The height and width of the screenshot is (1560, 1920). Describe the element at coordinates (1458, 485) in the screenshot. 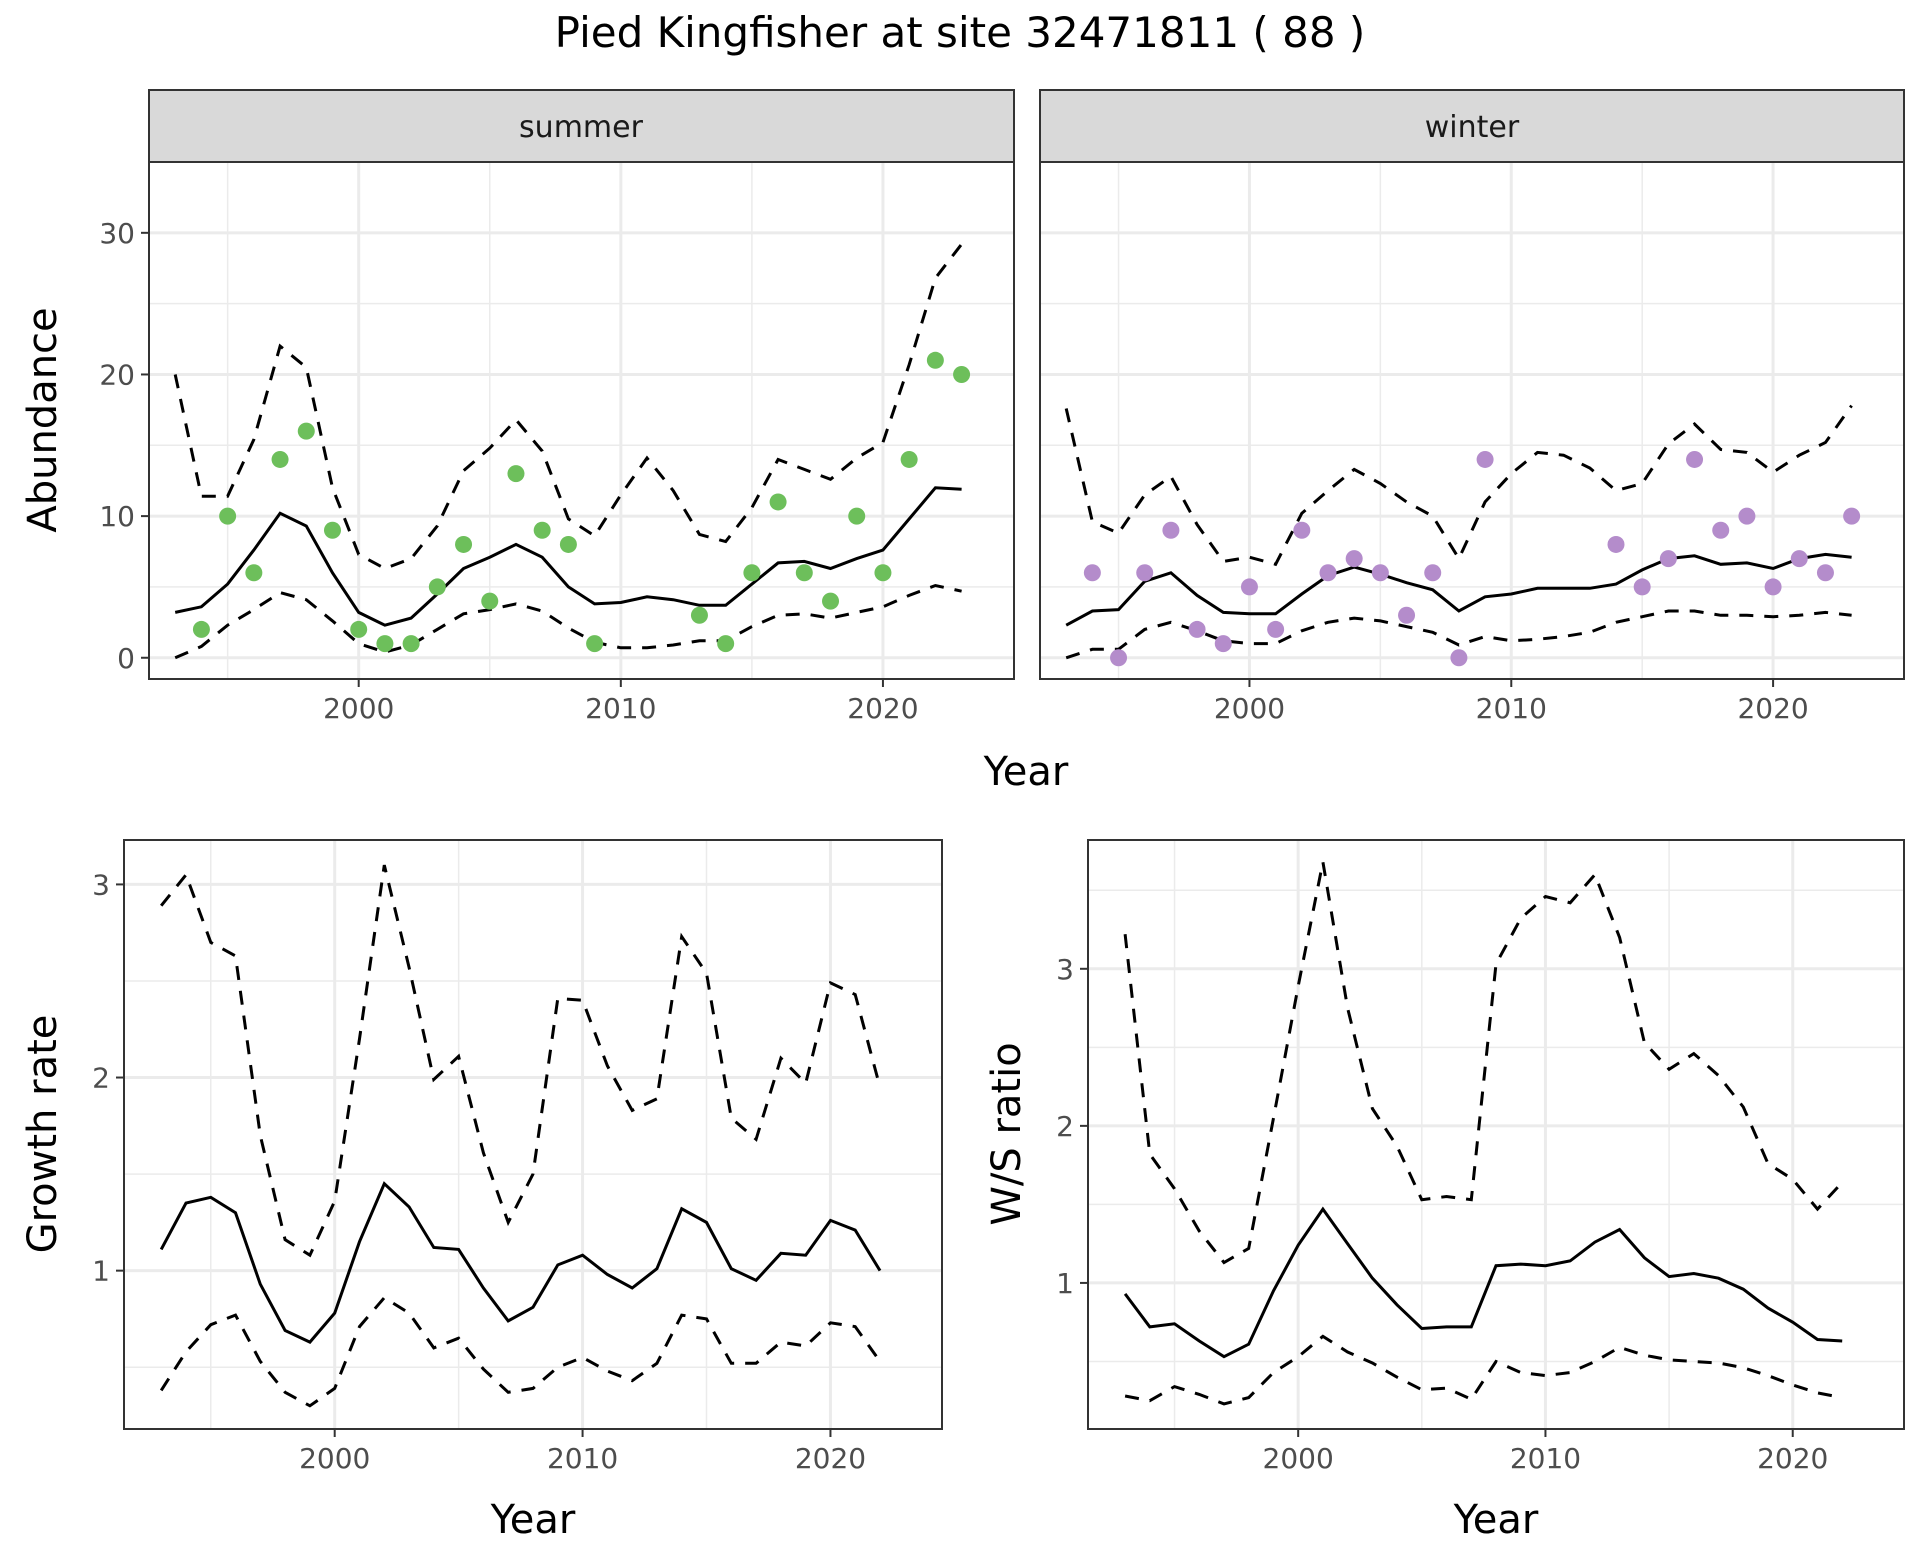

I see `winter-upper-line` at that location.